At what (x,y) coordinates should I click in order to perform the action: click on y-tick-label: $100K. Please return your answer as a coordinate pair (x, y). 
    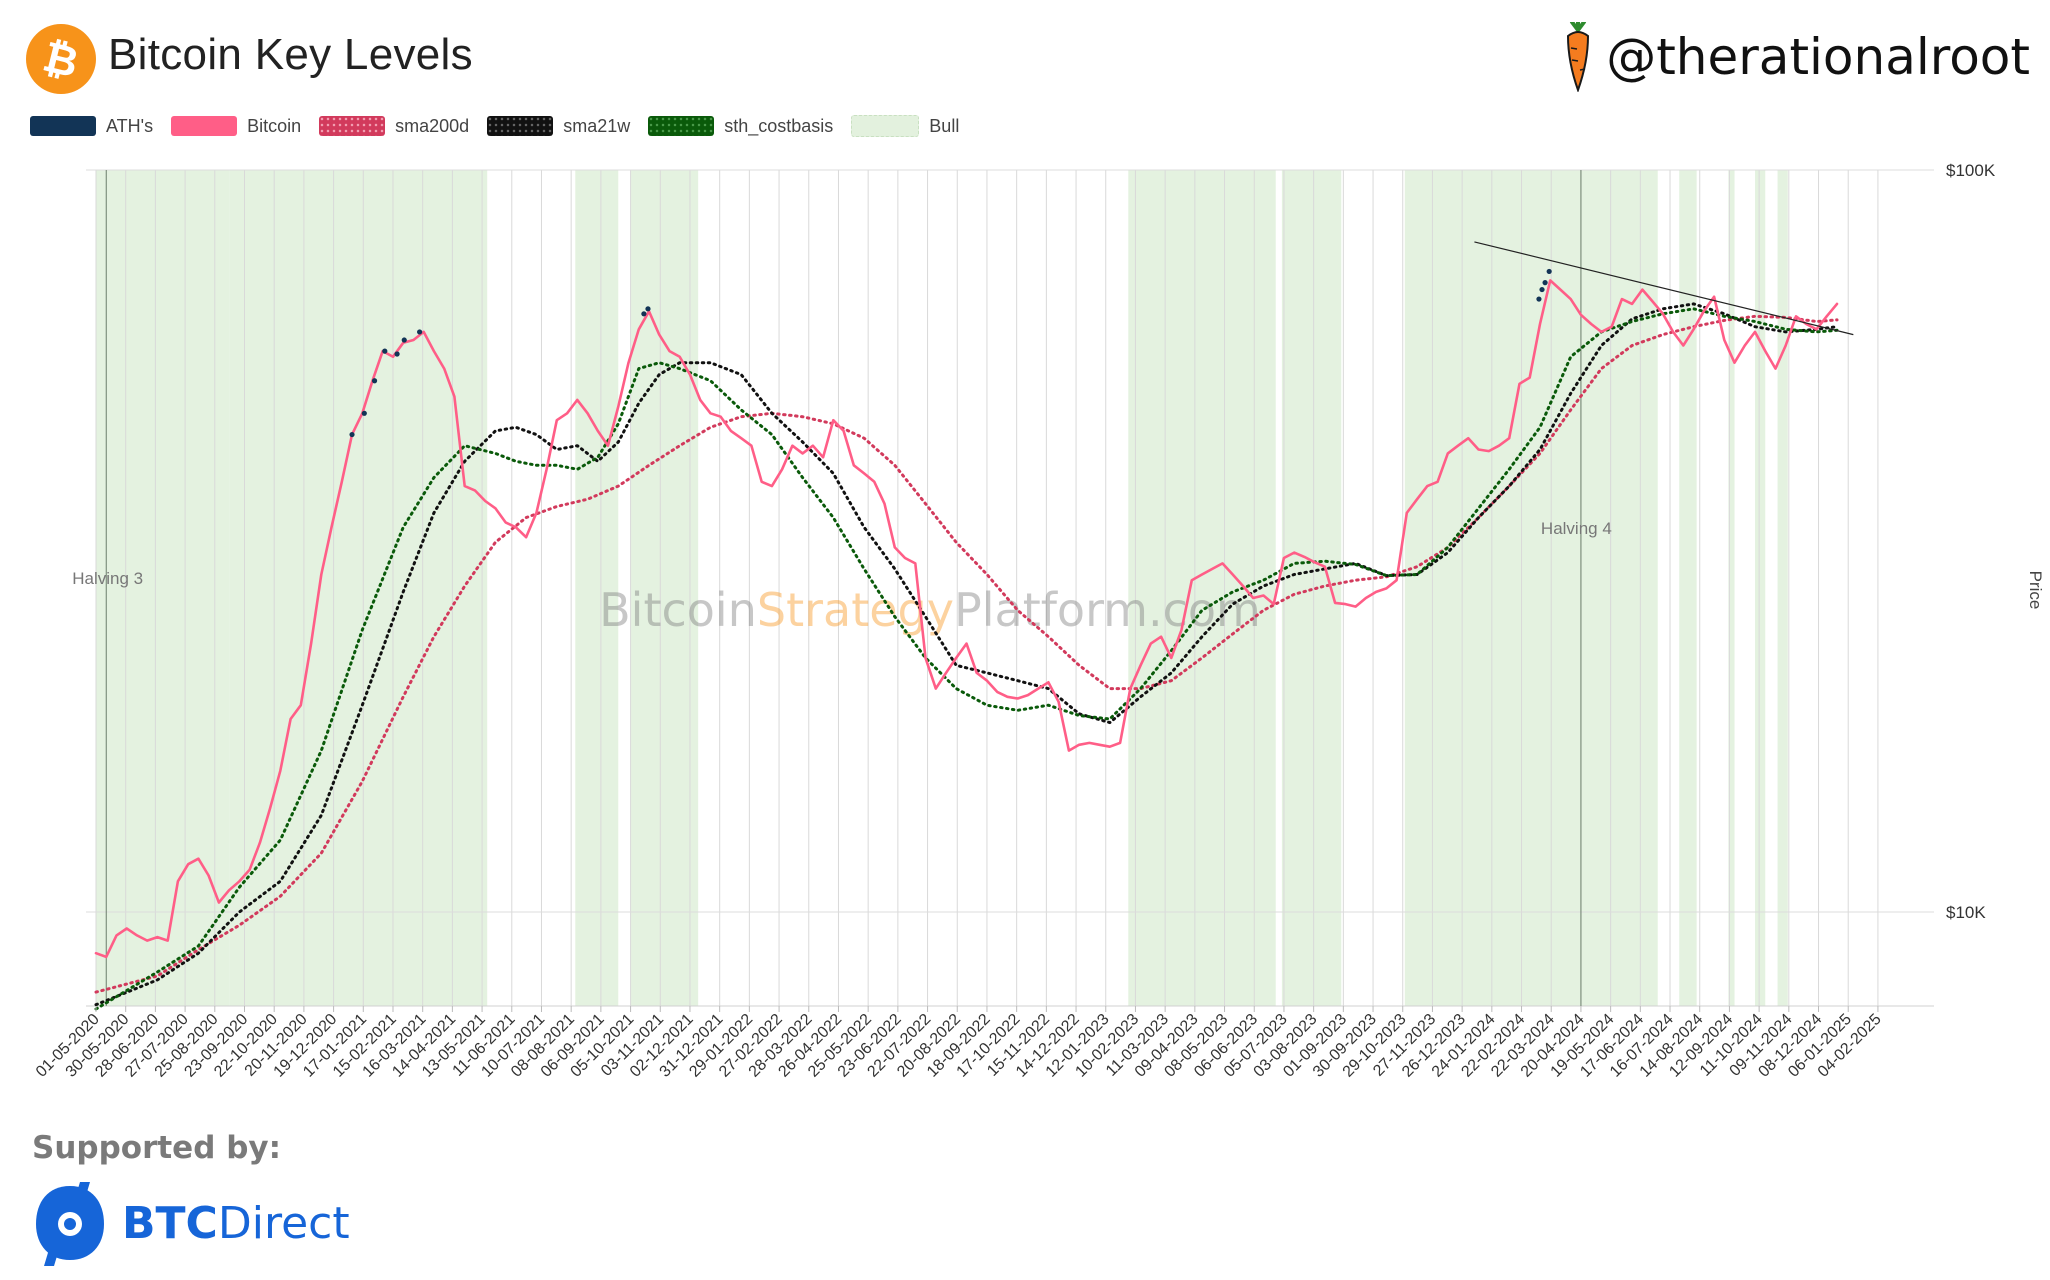
    Looking at the image, I should click on (1971, 170).